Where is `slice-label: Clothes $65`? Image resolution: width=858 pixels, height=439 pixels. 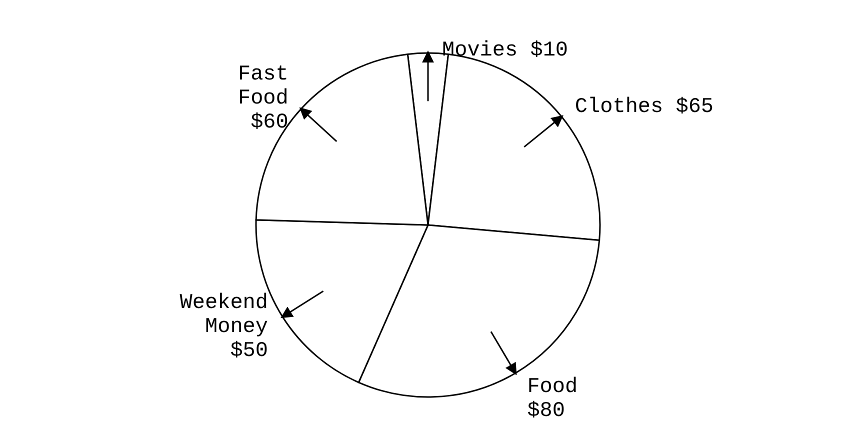
slice-label: Clothes $65 is located at coordinates (644, 106).